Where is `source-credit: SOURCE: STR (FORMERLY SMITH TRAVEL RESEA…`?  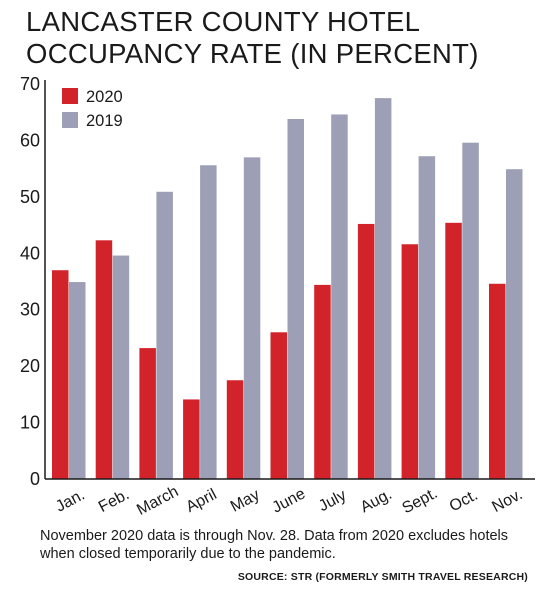 source-credit: SOURCE: STR (FORMERLY SMITH TRAVEL RESEA… is located at coordinates (382, 577).